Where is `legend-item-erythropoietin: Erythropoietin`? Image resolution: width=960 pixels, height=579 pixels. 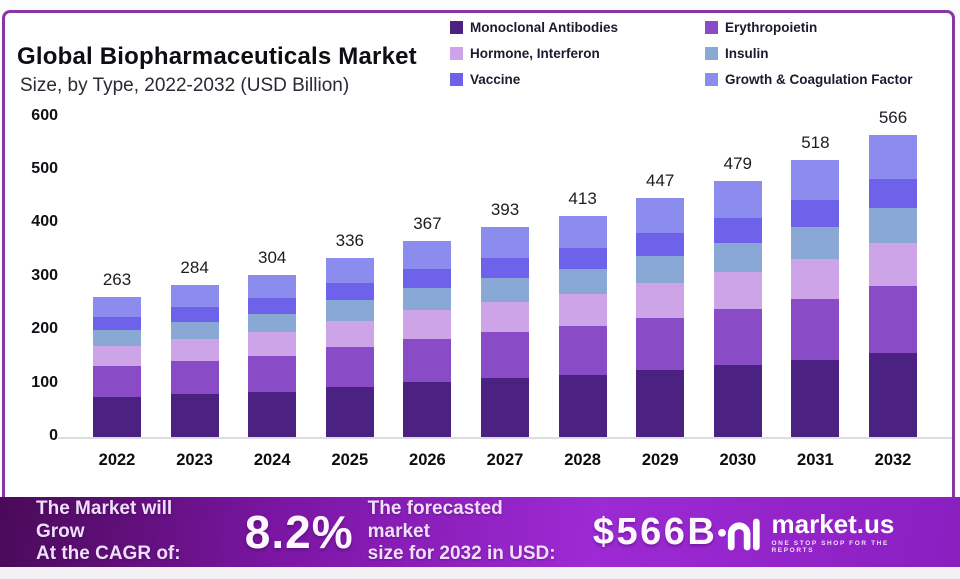 legend-item-erythropoietin: Erythropoietin is located at coordinates (809, 27).